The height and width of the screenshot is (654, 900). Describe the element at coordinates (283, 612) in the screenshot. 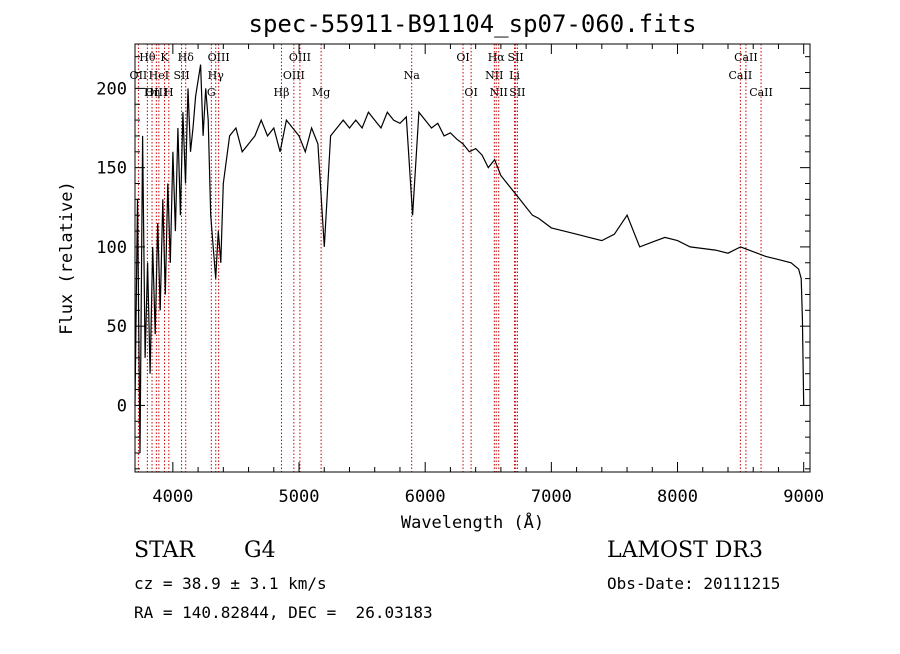

I see `sky-coordinates: RA = 140.82844, DEC = 26.03183` at that location.